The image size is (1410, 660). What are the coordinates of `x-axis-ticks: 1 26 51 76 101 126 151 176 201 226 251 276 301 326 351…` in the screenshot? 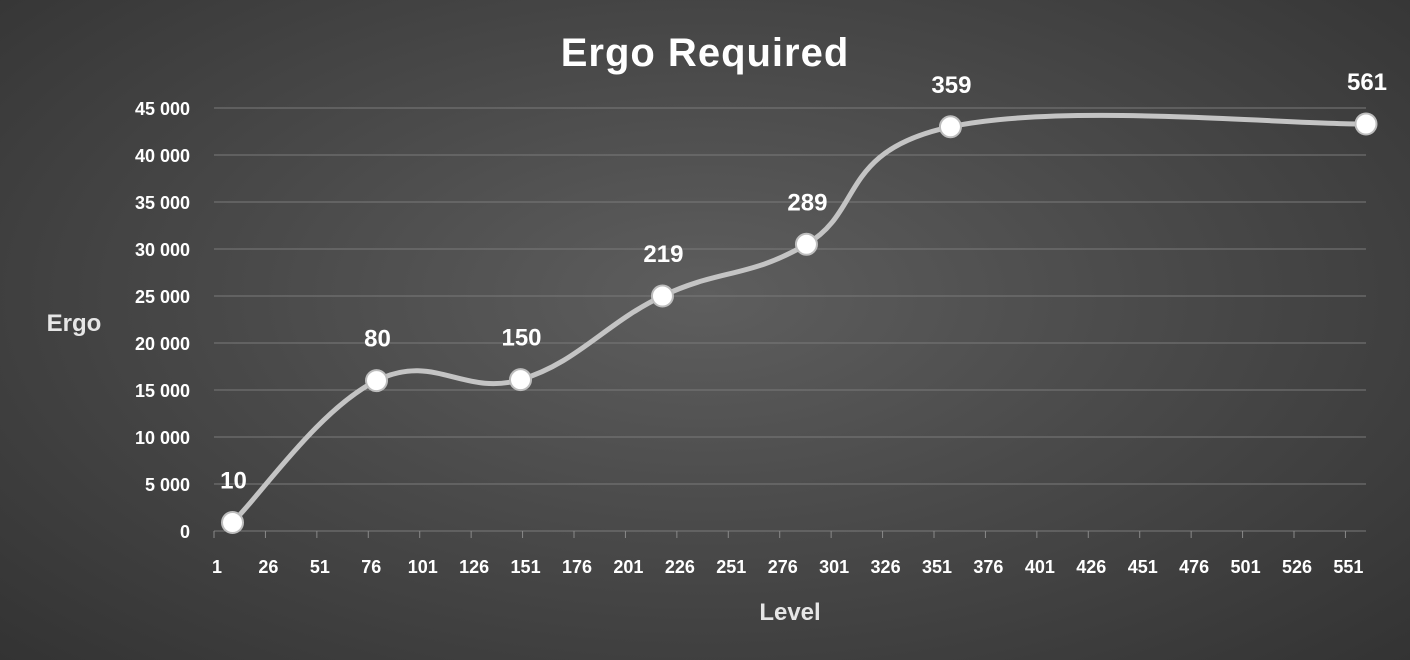 It's located at (787, 554).